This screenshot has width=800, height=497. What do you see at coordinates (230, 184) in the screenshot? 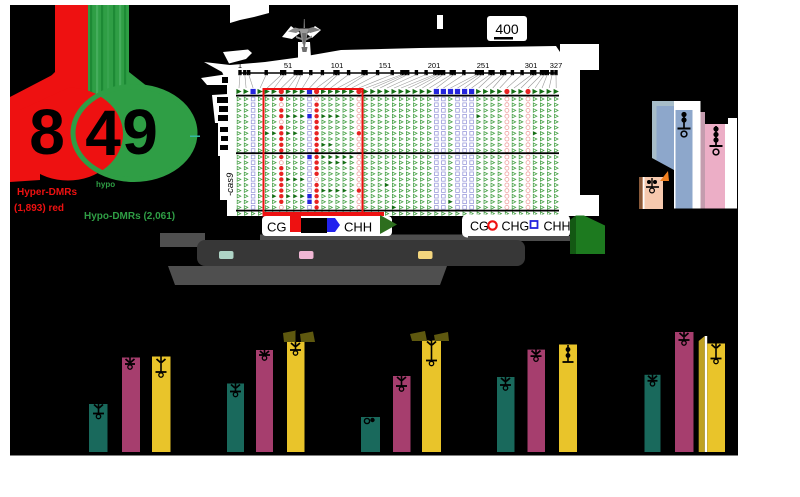
I see `svg-text: -cas9` at bounding box center [230, 184].